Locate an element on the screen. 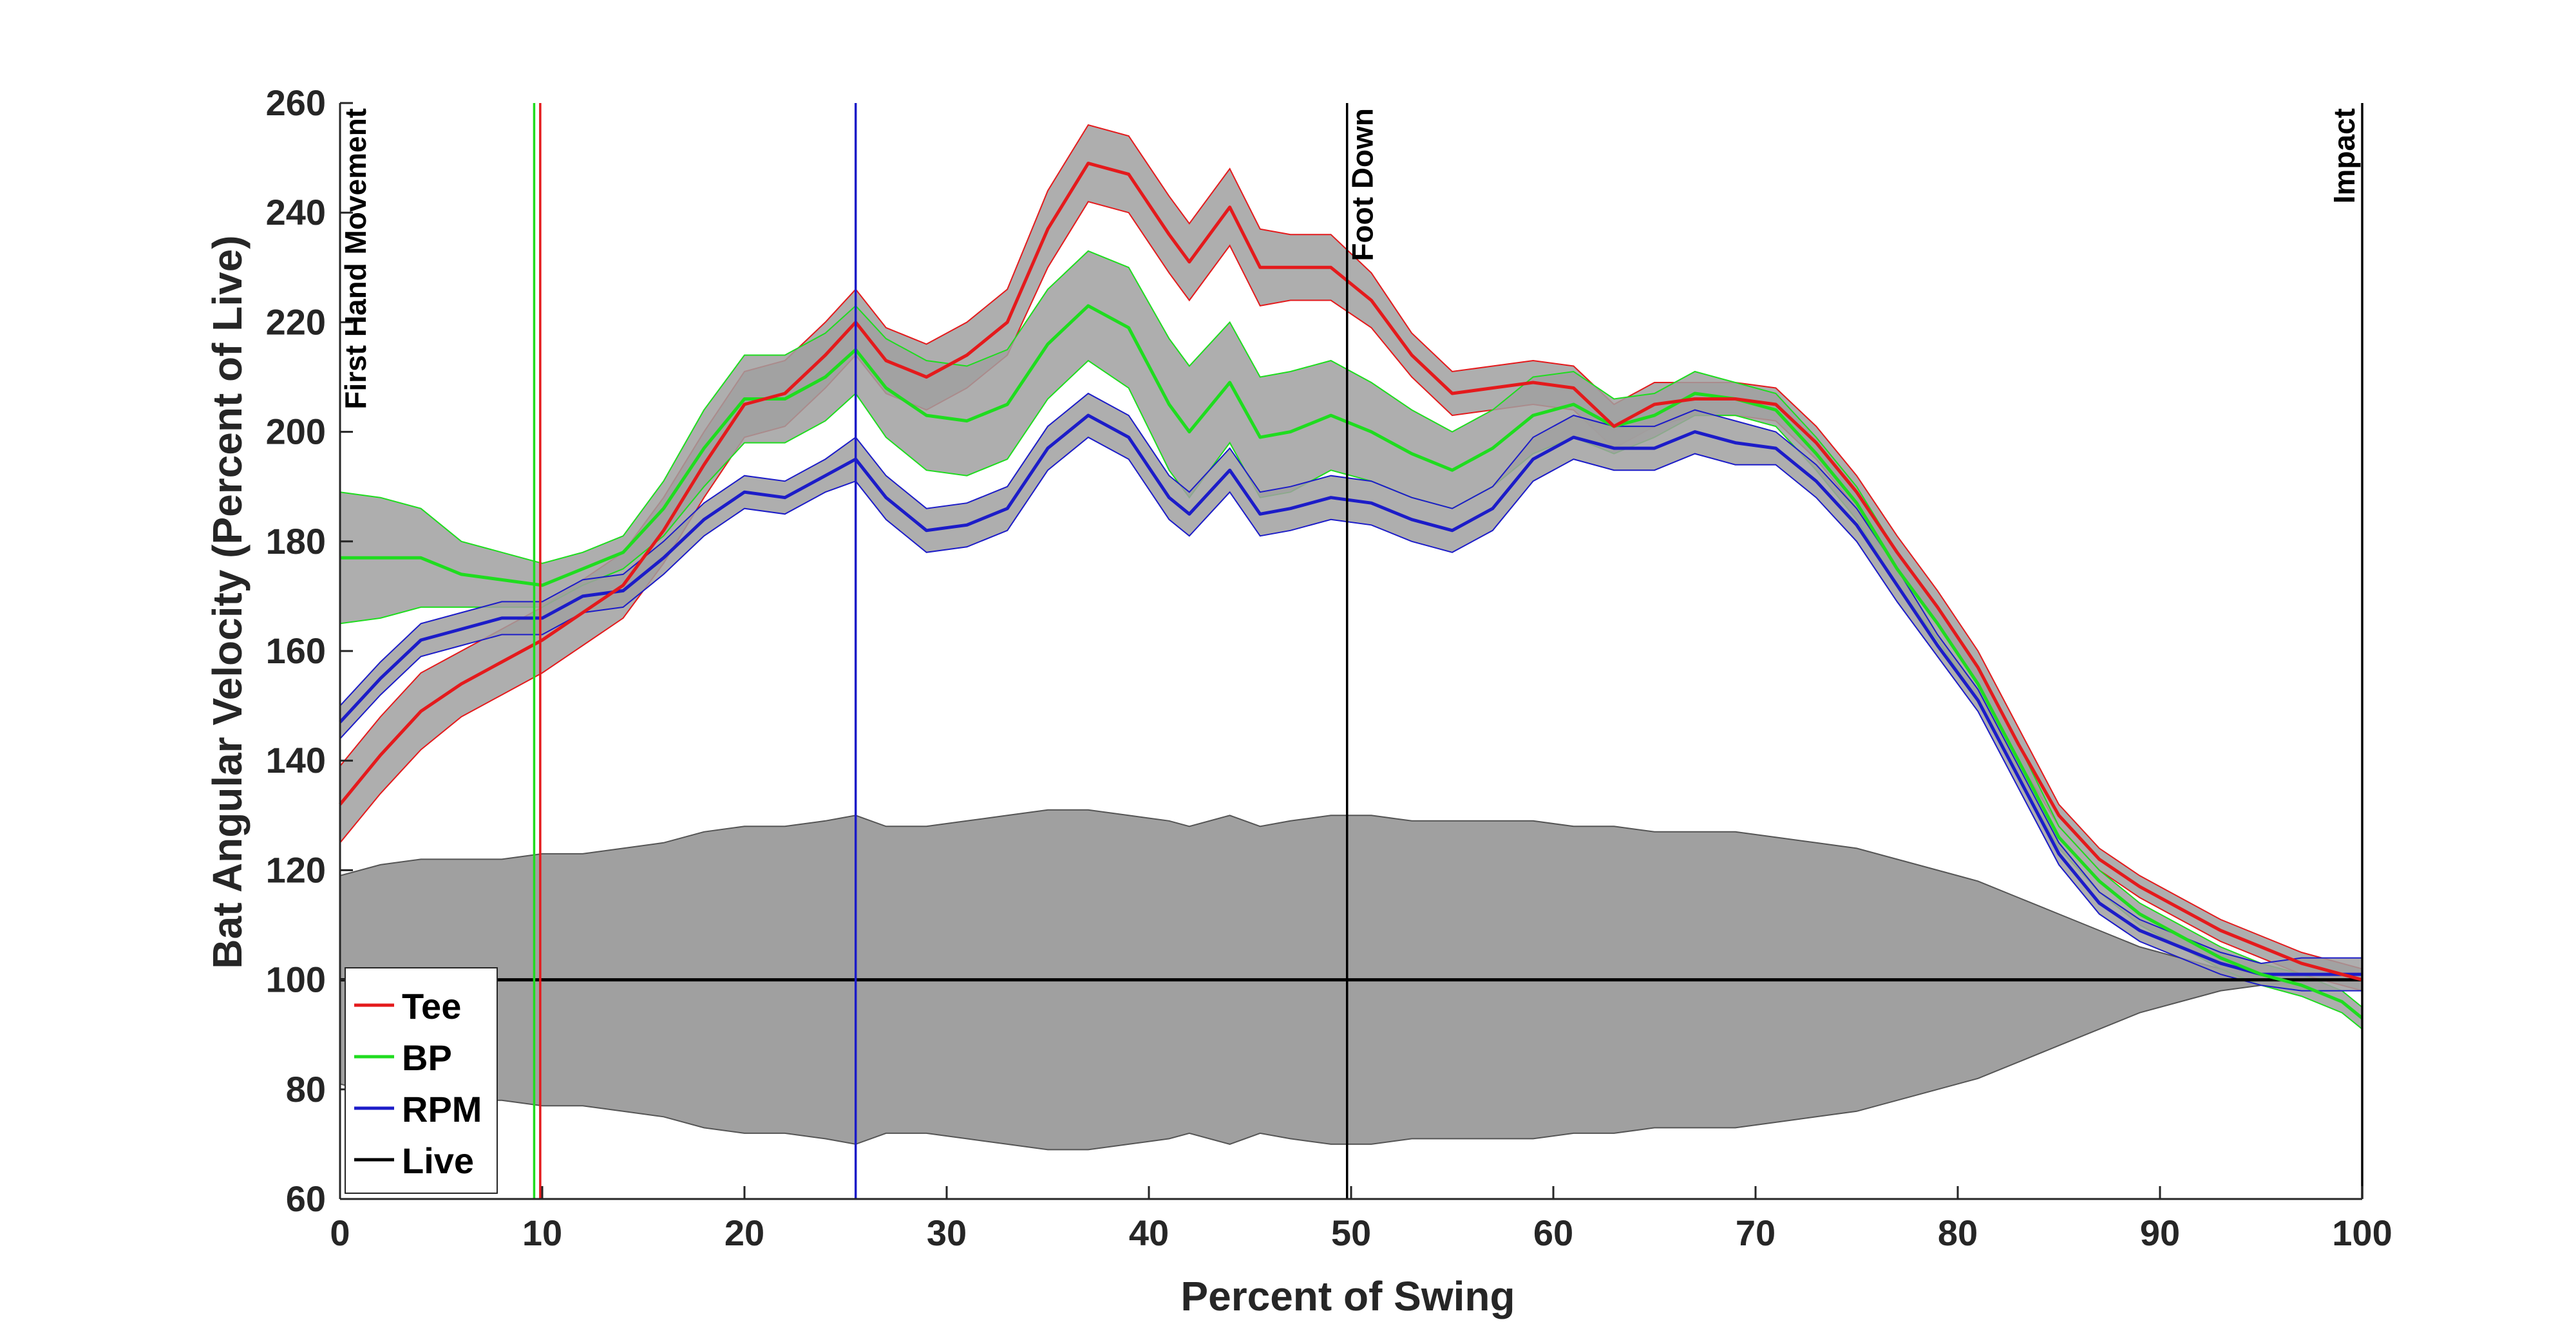 Image resolution: width=2576 pixels, height=1331 pixels. legend-label-bp: BP is located at coordinates (427, 1057).